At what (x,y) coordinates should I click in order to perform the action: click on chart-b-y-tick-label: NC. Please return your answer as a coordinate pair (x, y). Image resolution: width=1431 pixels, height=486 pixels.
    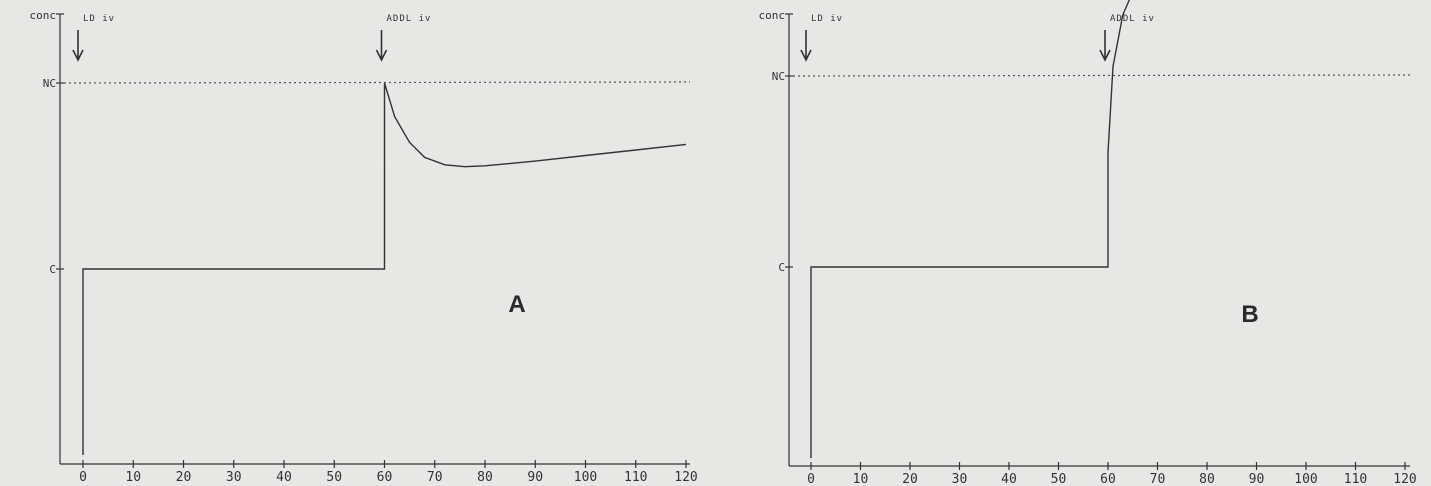
    Looking at the image, I should click on (778, 76).